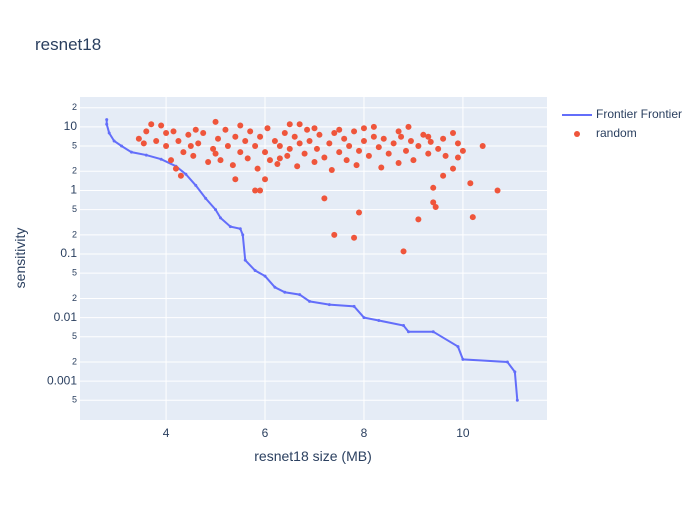  What do you see at coordinates (73, 190) in the screenshot?
I see `y-tick-label: 1` at bounding box center [73, 190].